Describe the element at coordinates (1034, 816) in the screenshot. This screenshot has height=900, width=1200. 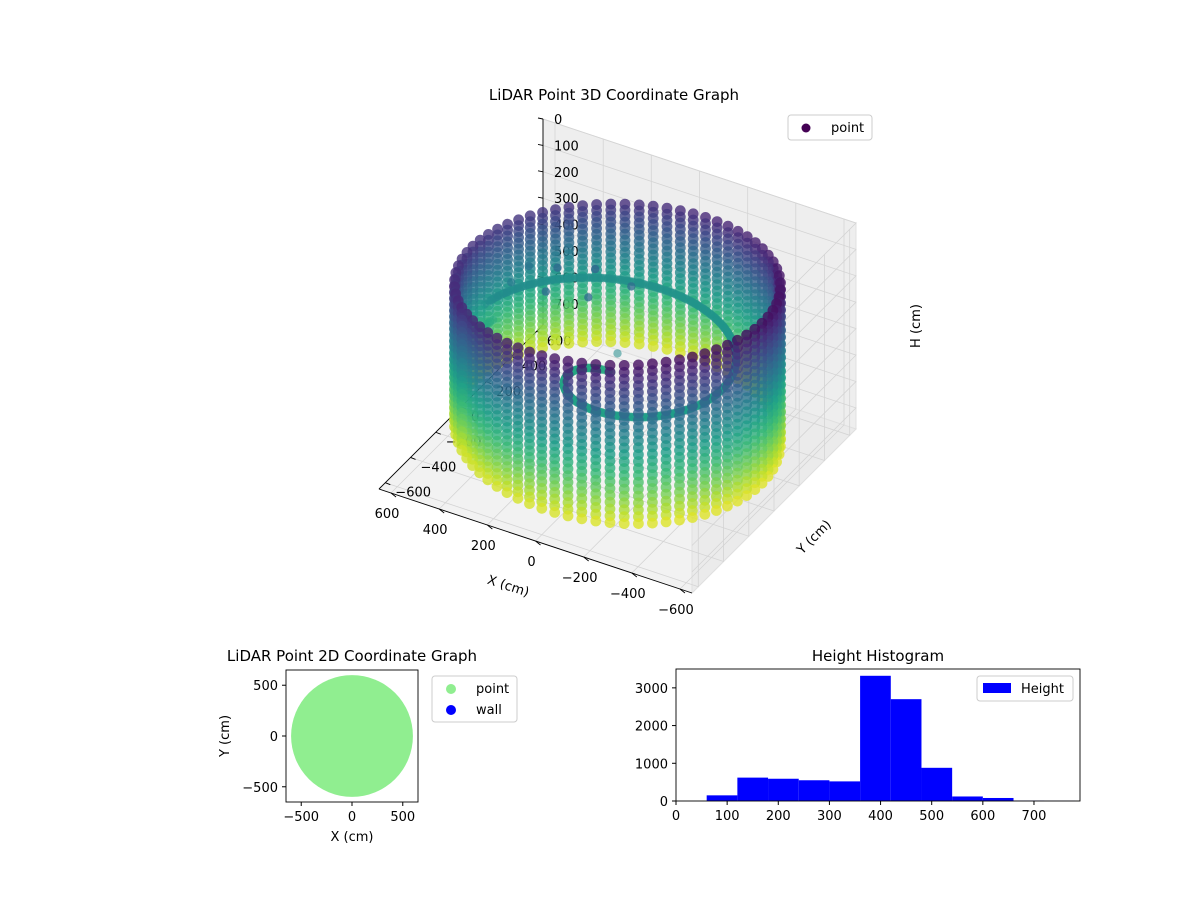
I see `x-tick-label: 700` at that location.